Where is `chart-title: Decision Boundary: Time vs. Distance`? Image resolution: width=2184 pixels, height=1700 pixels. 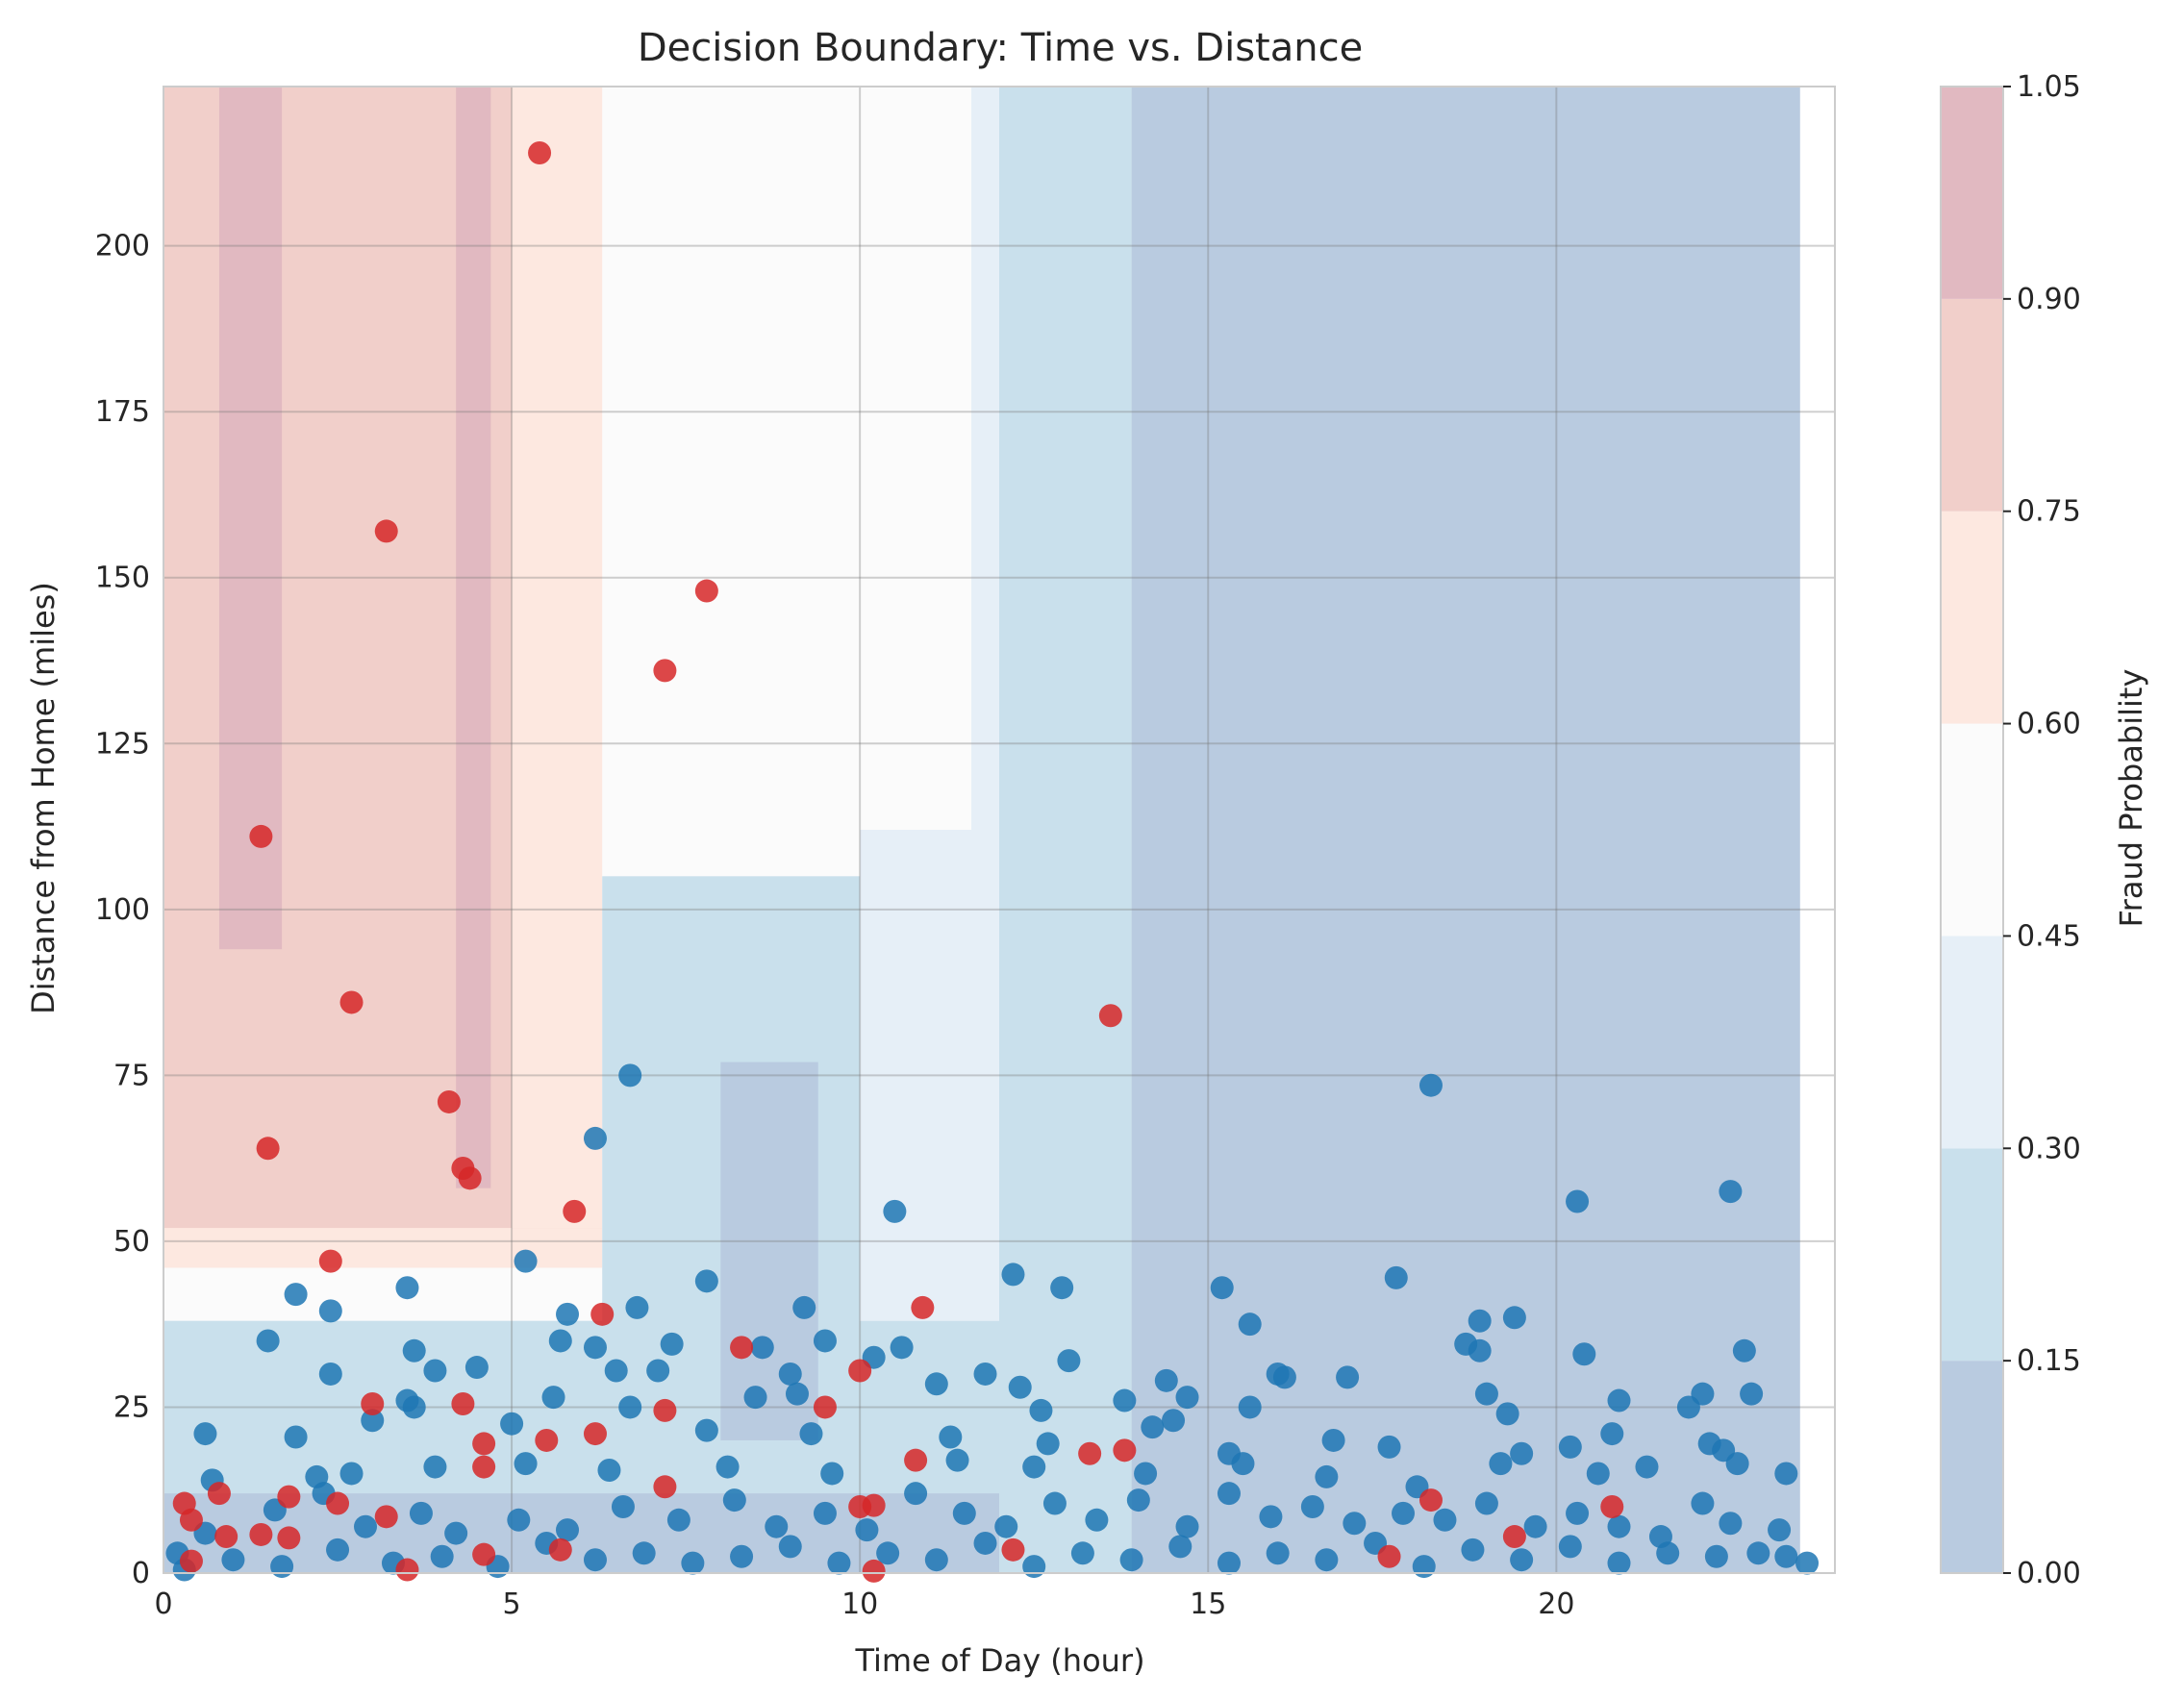
chart-title: Decision Boundary: Time vs. Distance is located at coordinates (1000, 48).